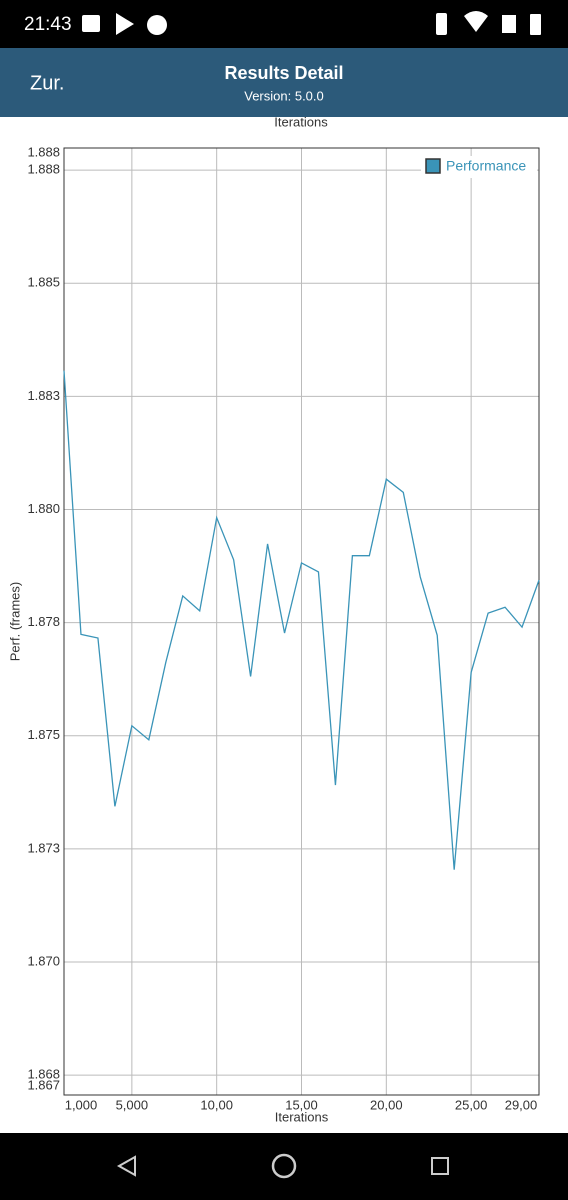 This screenshot has width=568, height=1200. I want to click on header-title: Results Detail, so click(283, 73).